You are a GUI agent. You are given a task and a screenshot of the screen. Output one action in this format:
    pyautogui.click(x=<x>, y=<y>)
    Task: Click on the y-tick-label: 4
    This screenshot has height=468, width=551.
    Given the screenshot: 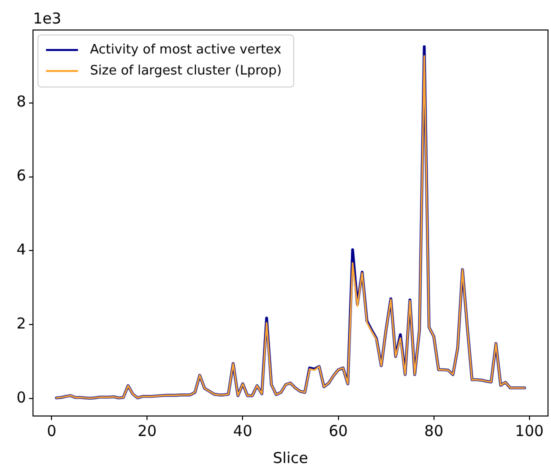 What is the action you would take?
    pyautogui.click(x=21, y=249)
    